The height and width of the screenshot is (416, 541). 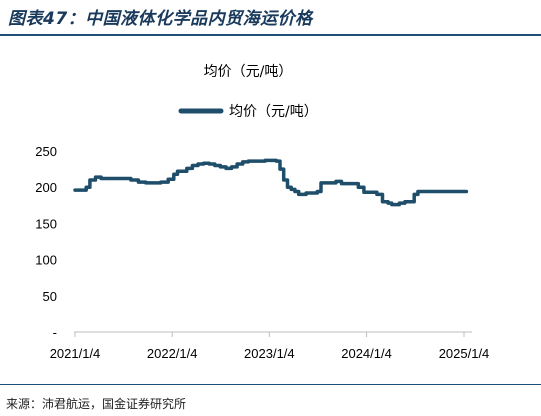 I want to click on y-tick-label: 250, so click(x=46, y=151).